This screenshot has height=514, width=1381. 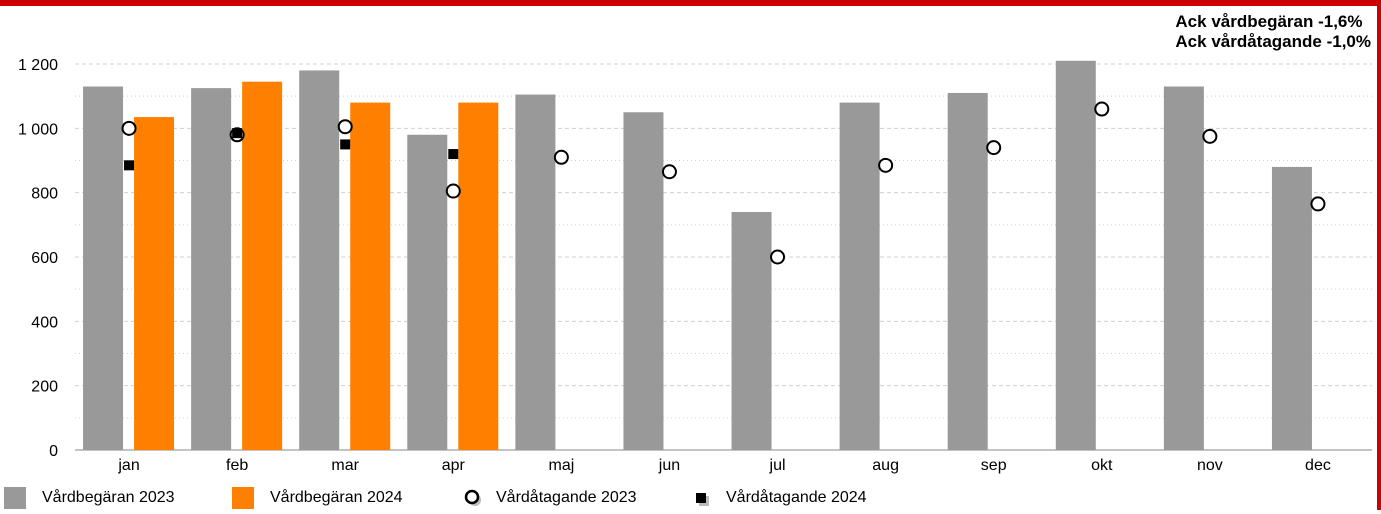 I want to click on legend-label: Vårdåtagande 2023, so click(x=566, y=497).